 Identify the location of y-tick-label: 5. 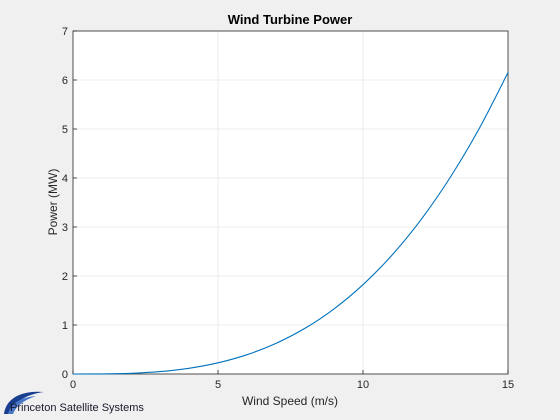
(65, 130).